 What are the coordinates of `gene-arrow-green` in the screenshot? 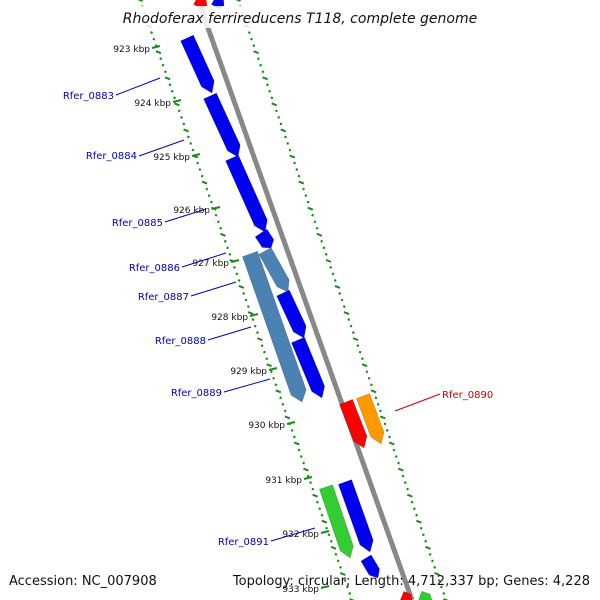 It's located at (336, 521).